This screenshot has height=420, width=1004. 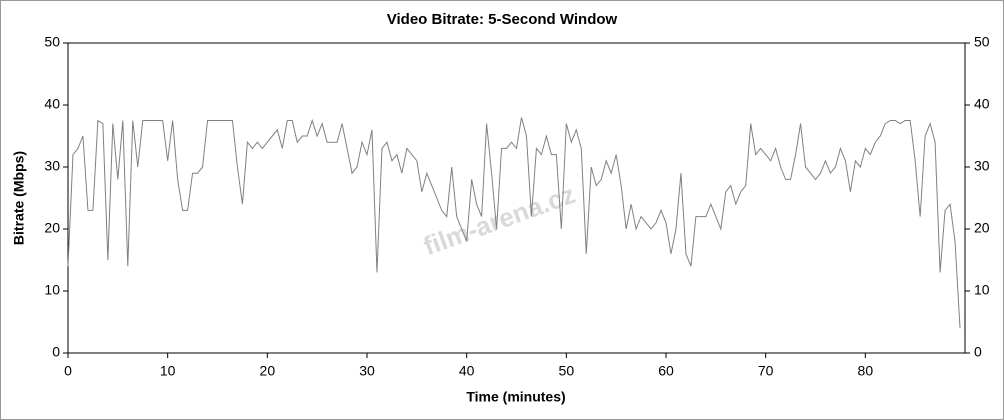 What do you see at coordinates (268, 371) in the screenshot?
I see `x-tick-label: 20` at bounding box center [268, 371].